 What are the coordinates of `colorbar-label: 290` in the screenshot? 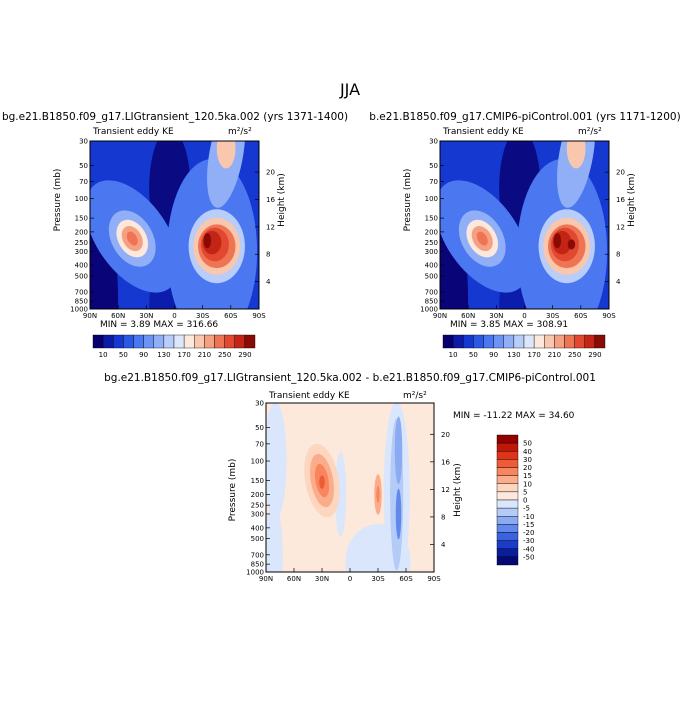 It's located at (594, 355).